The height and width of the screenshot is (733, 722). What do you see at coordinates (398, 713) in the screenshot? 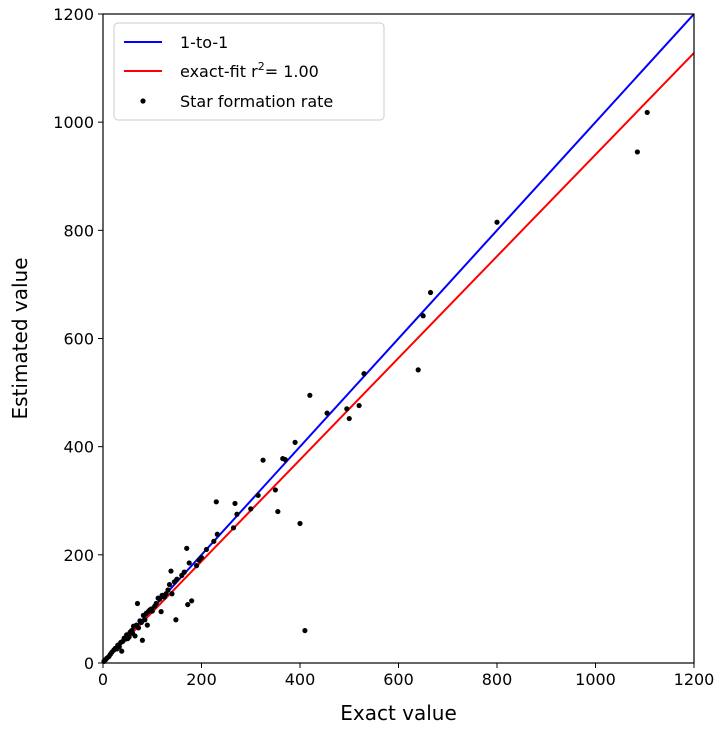
I see `x-axis-label: Exact value` at bounding box center [398, 713].